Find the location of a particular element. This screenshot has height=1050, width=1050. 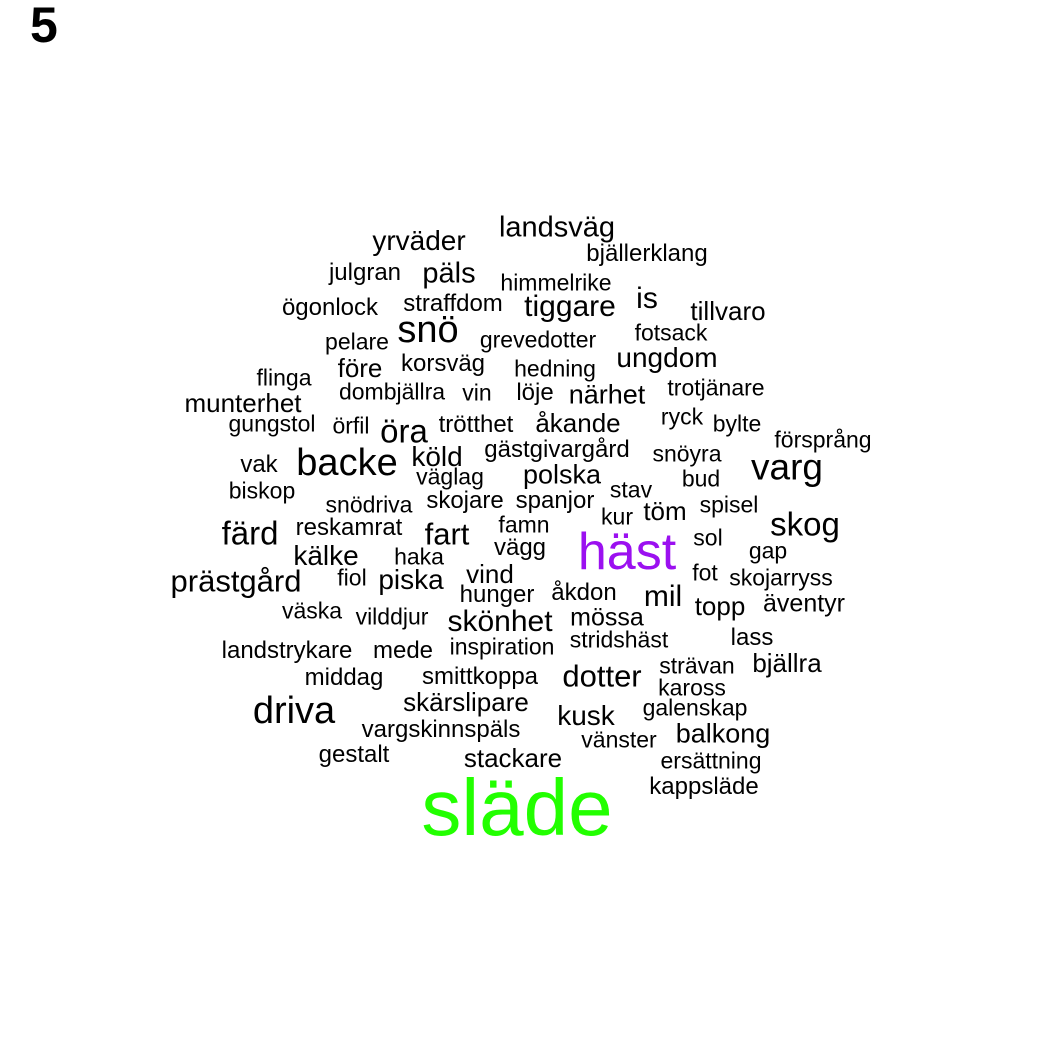

word-cloud-word: päls is located at coordinates (449, 273).